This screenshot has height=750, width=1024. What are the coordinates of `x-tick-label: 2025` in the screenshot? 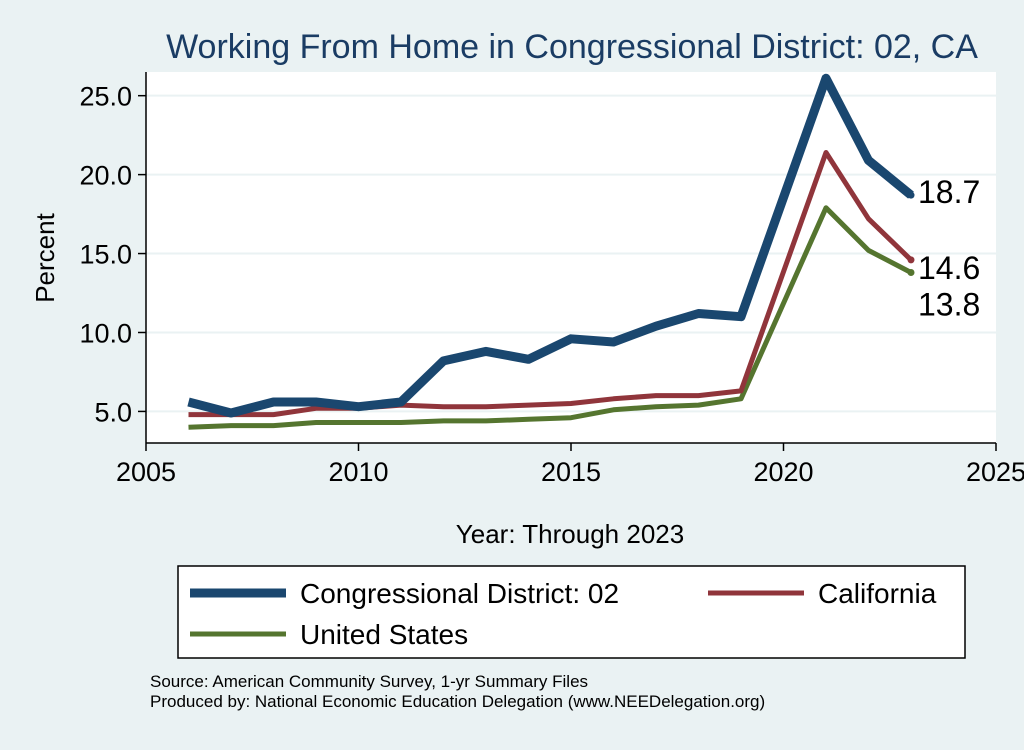 It's located at (995, 472).